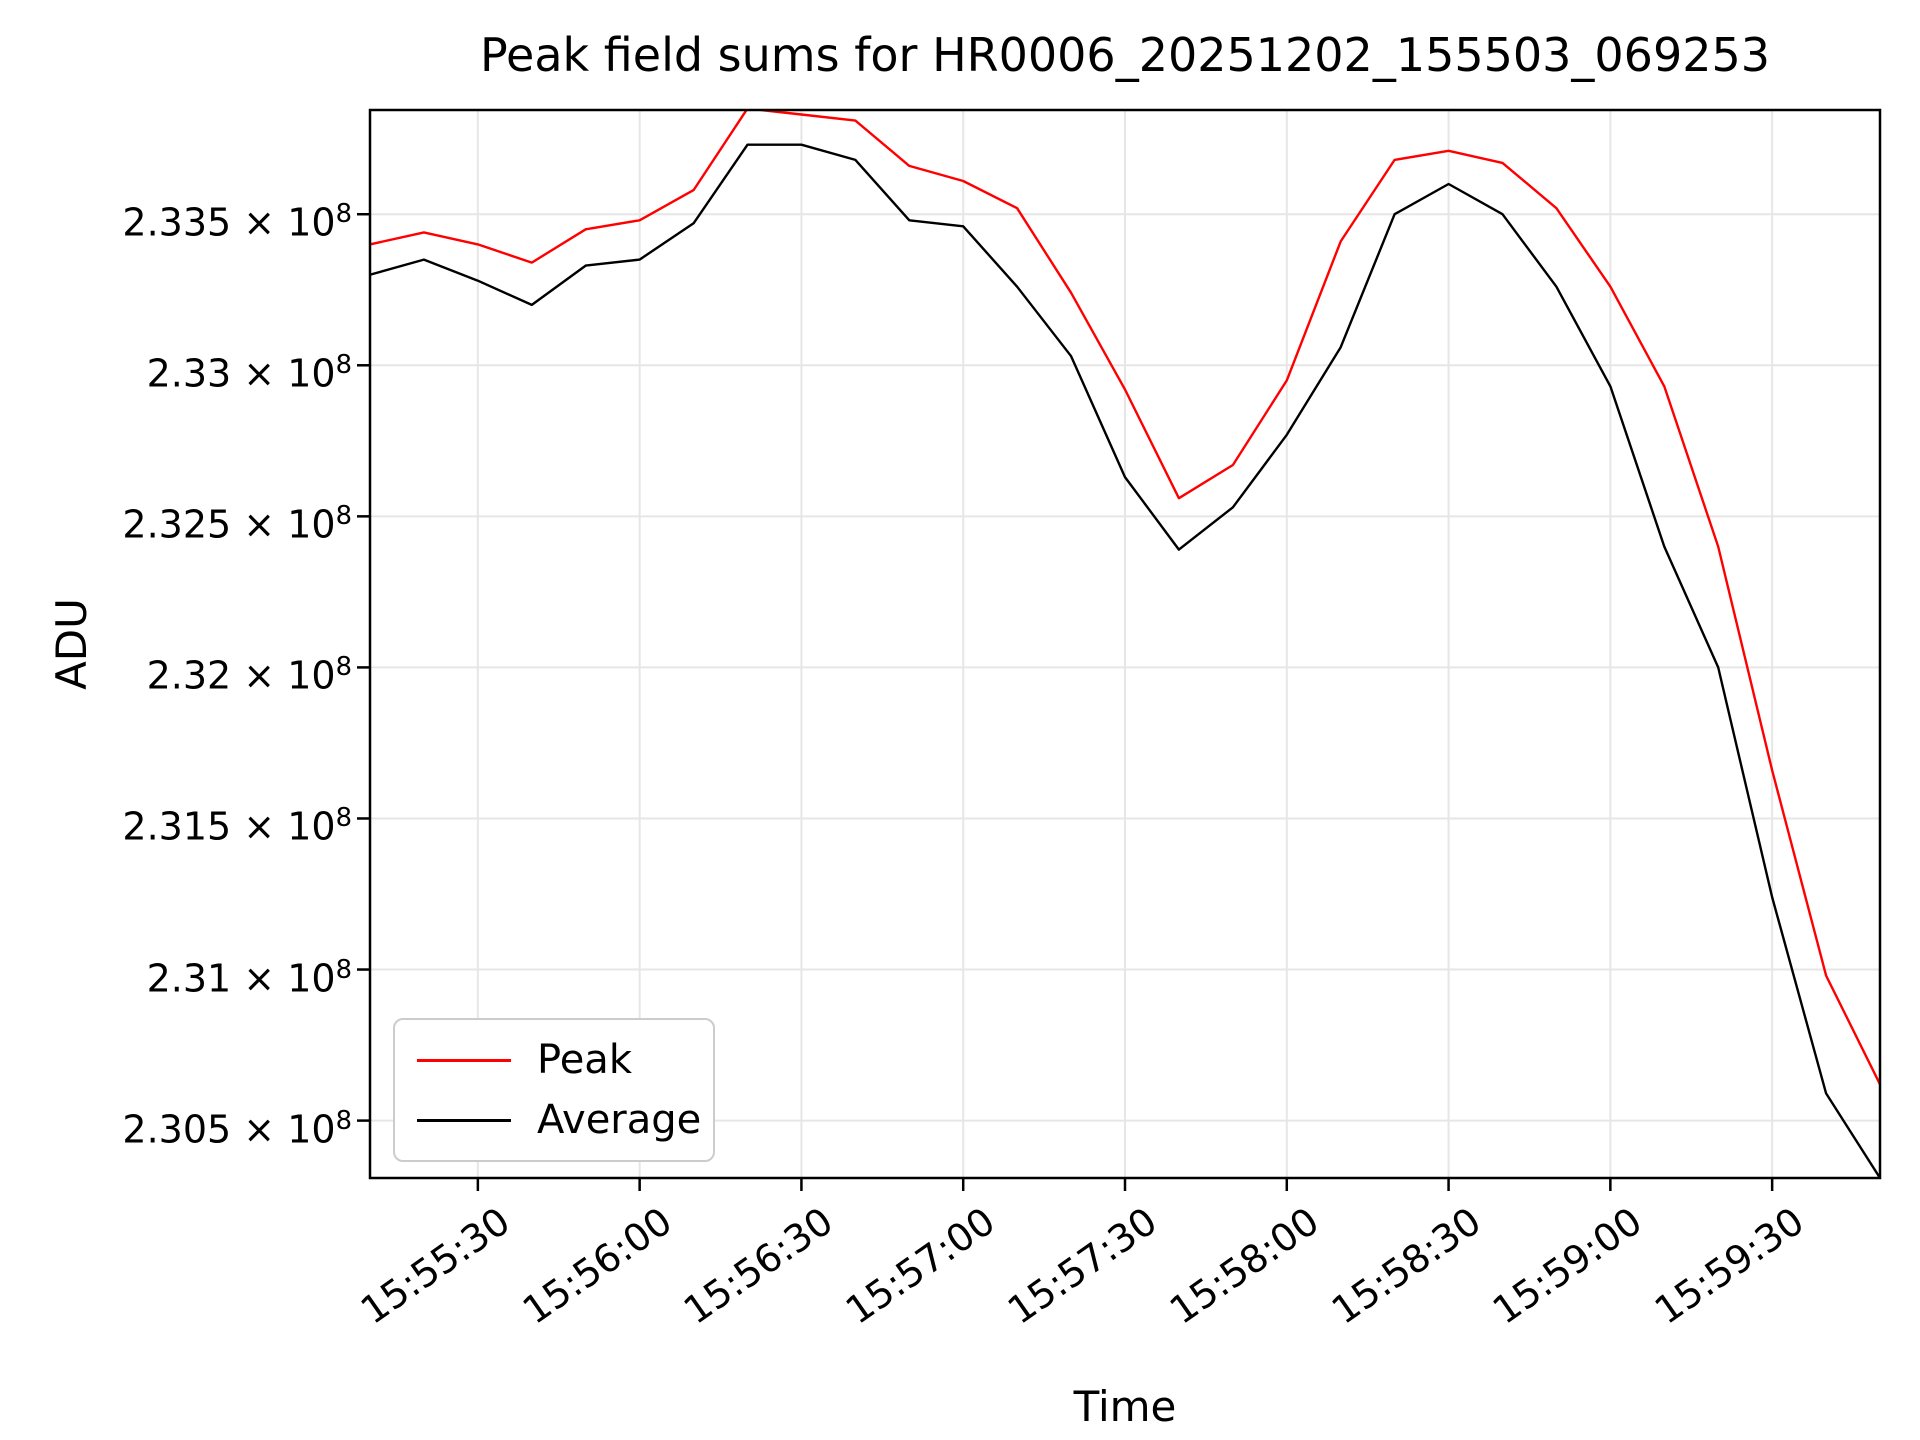 The image size is (1920, 1440). Describe the element at coordinates (249, 977) in the screenshot. I see `y-tick-label: 2.31 × 108` at that location.